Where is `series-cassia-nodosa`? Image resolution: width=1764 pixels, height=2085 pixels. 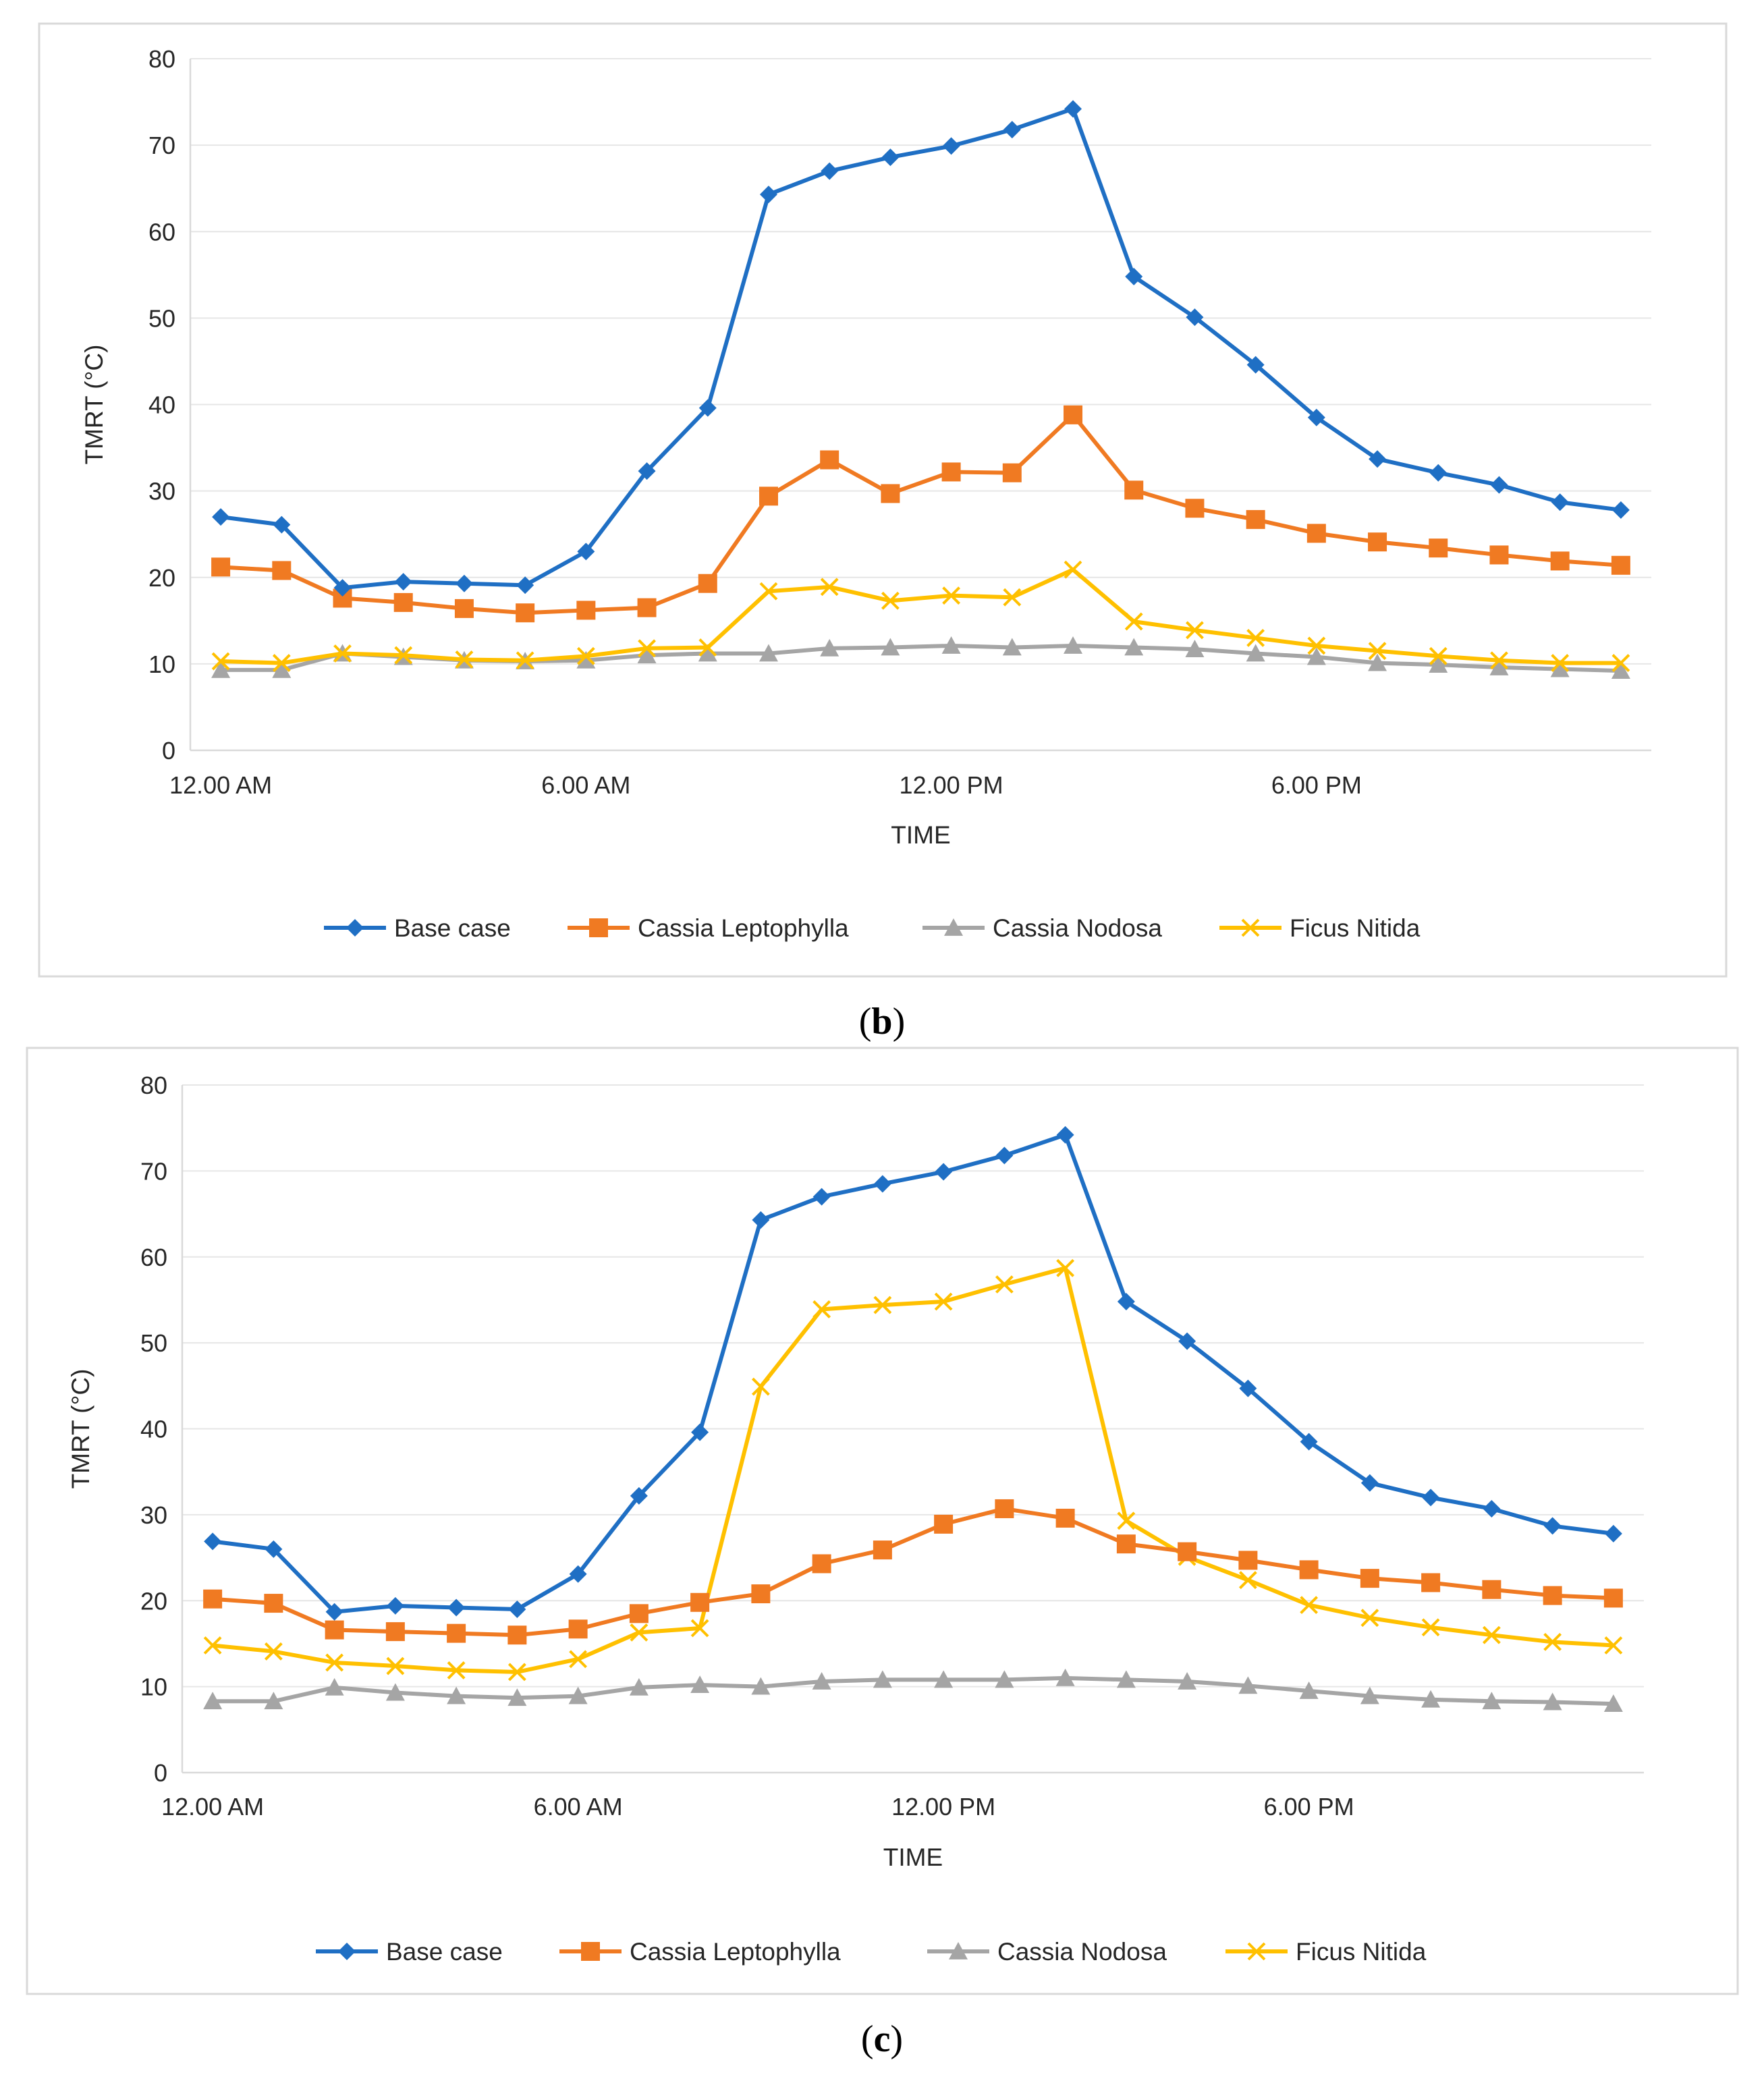
series-cassia-nodosa is located at coordinates (913, 1690).